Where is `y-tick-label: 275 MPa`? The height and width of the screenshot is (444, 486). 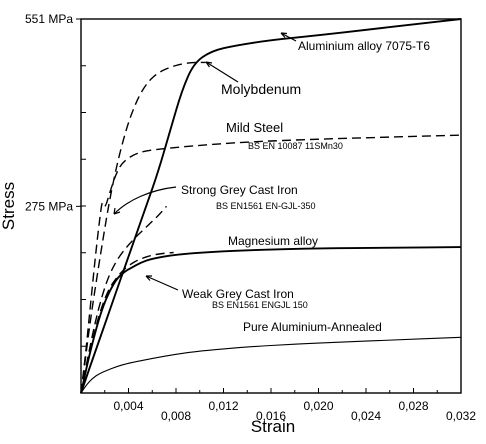
y-tick-label: 275 MPa is located at coordinates (49, 206).